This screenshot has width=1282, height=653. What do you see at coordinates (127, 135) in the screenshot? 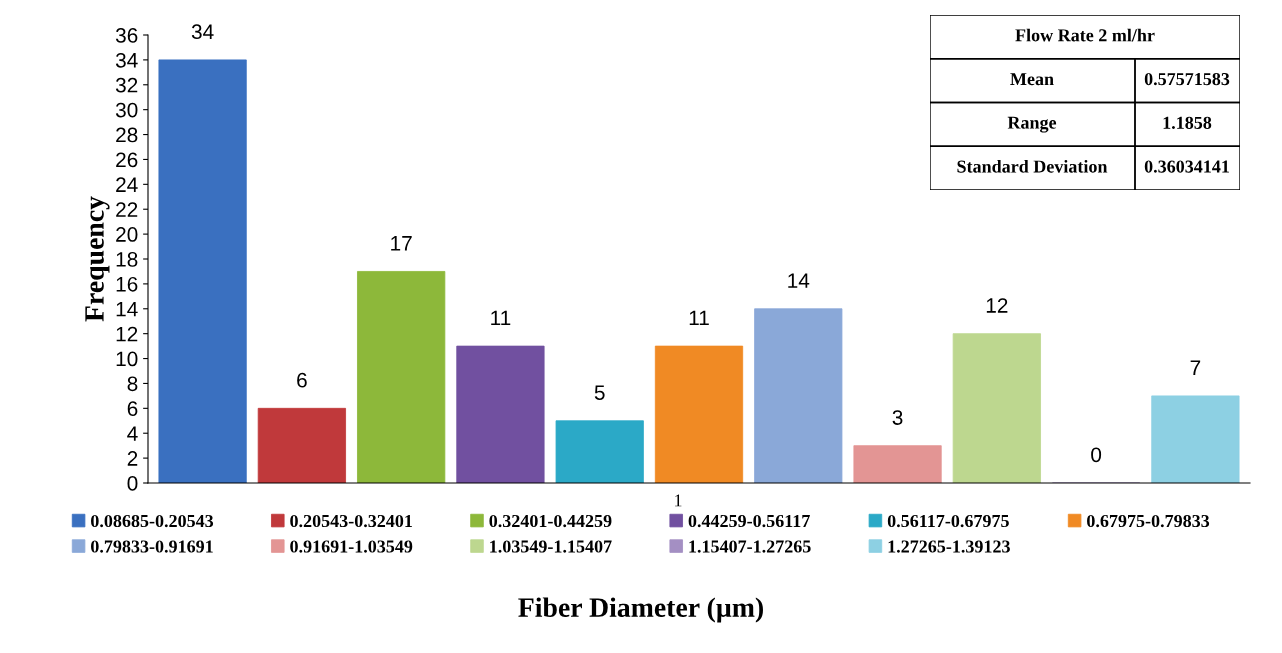
I see `y-tick-label: 28` at bounding box center [127, 135].